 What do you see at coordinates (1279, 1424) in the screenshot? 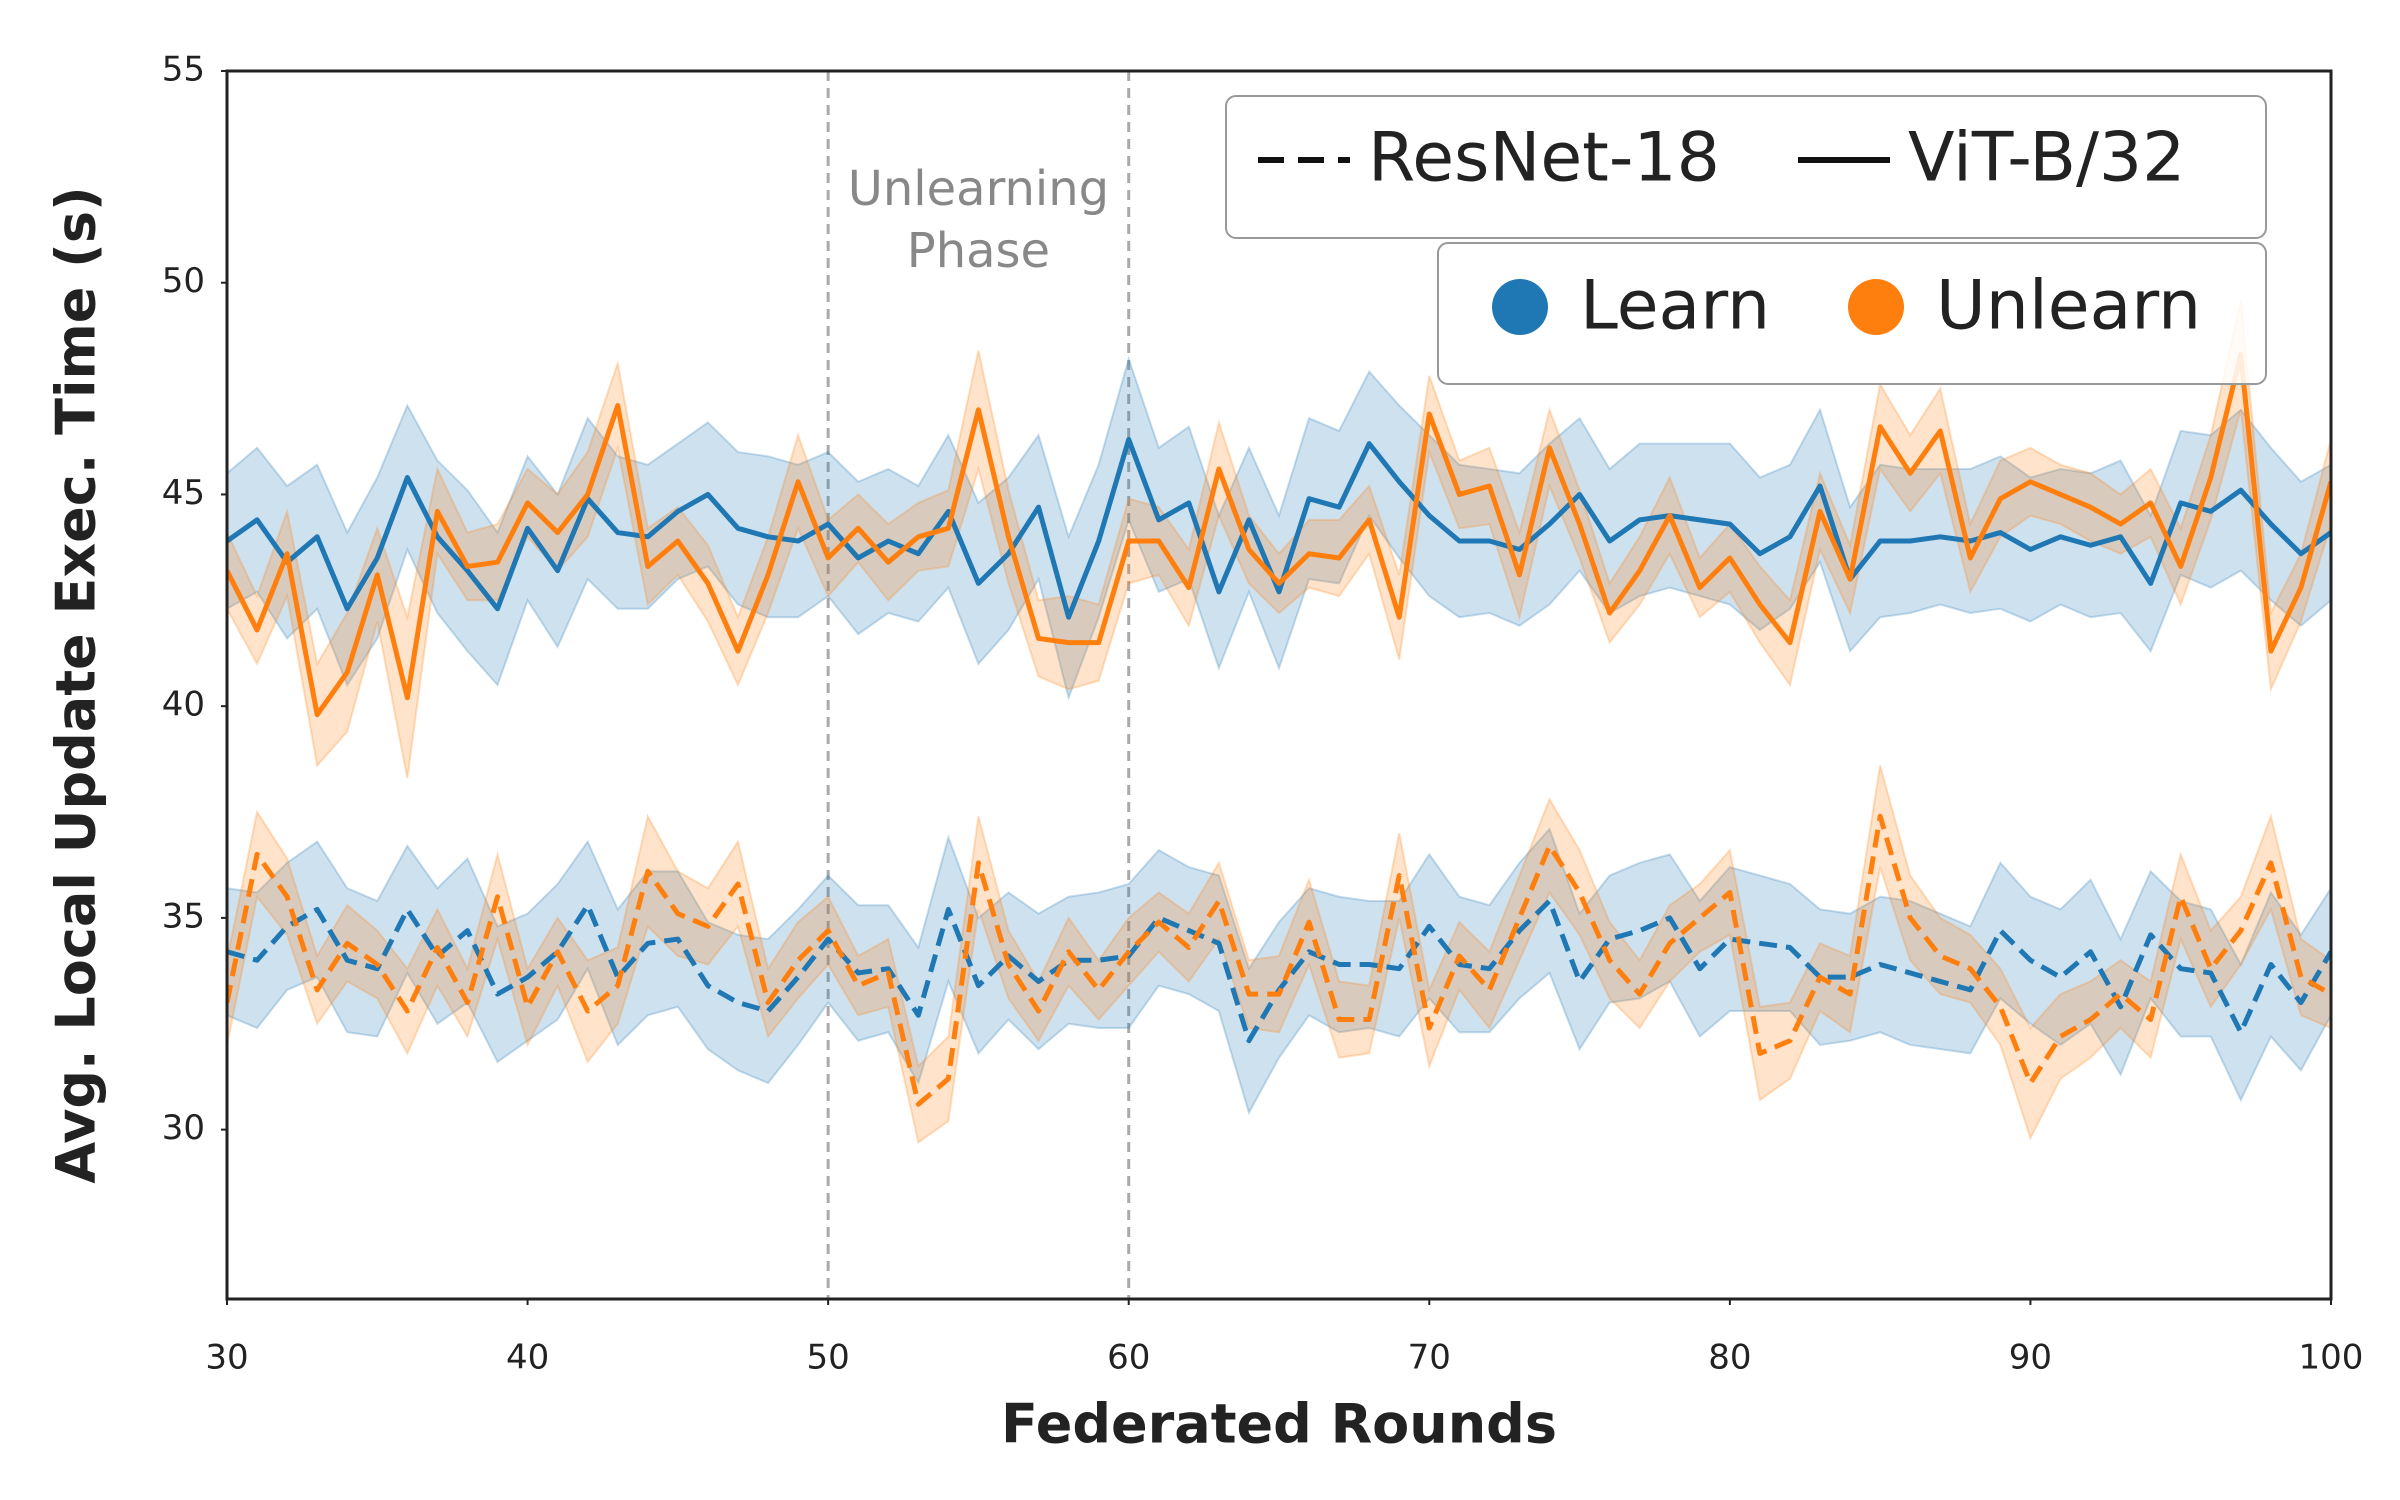
I see `x-axis-label: Federated Rounds` at bounding box center [1279, 1424].